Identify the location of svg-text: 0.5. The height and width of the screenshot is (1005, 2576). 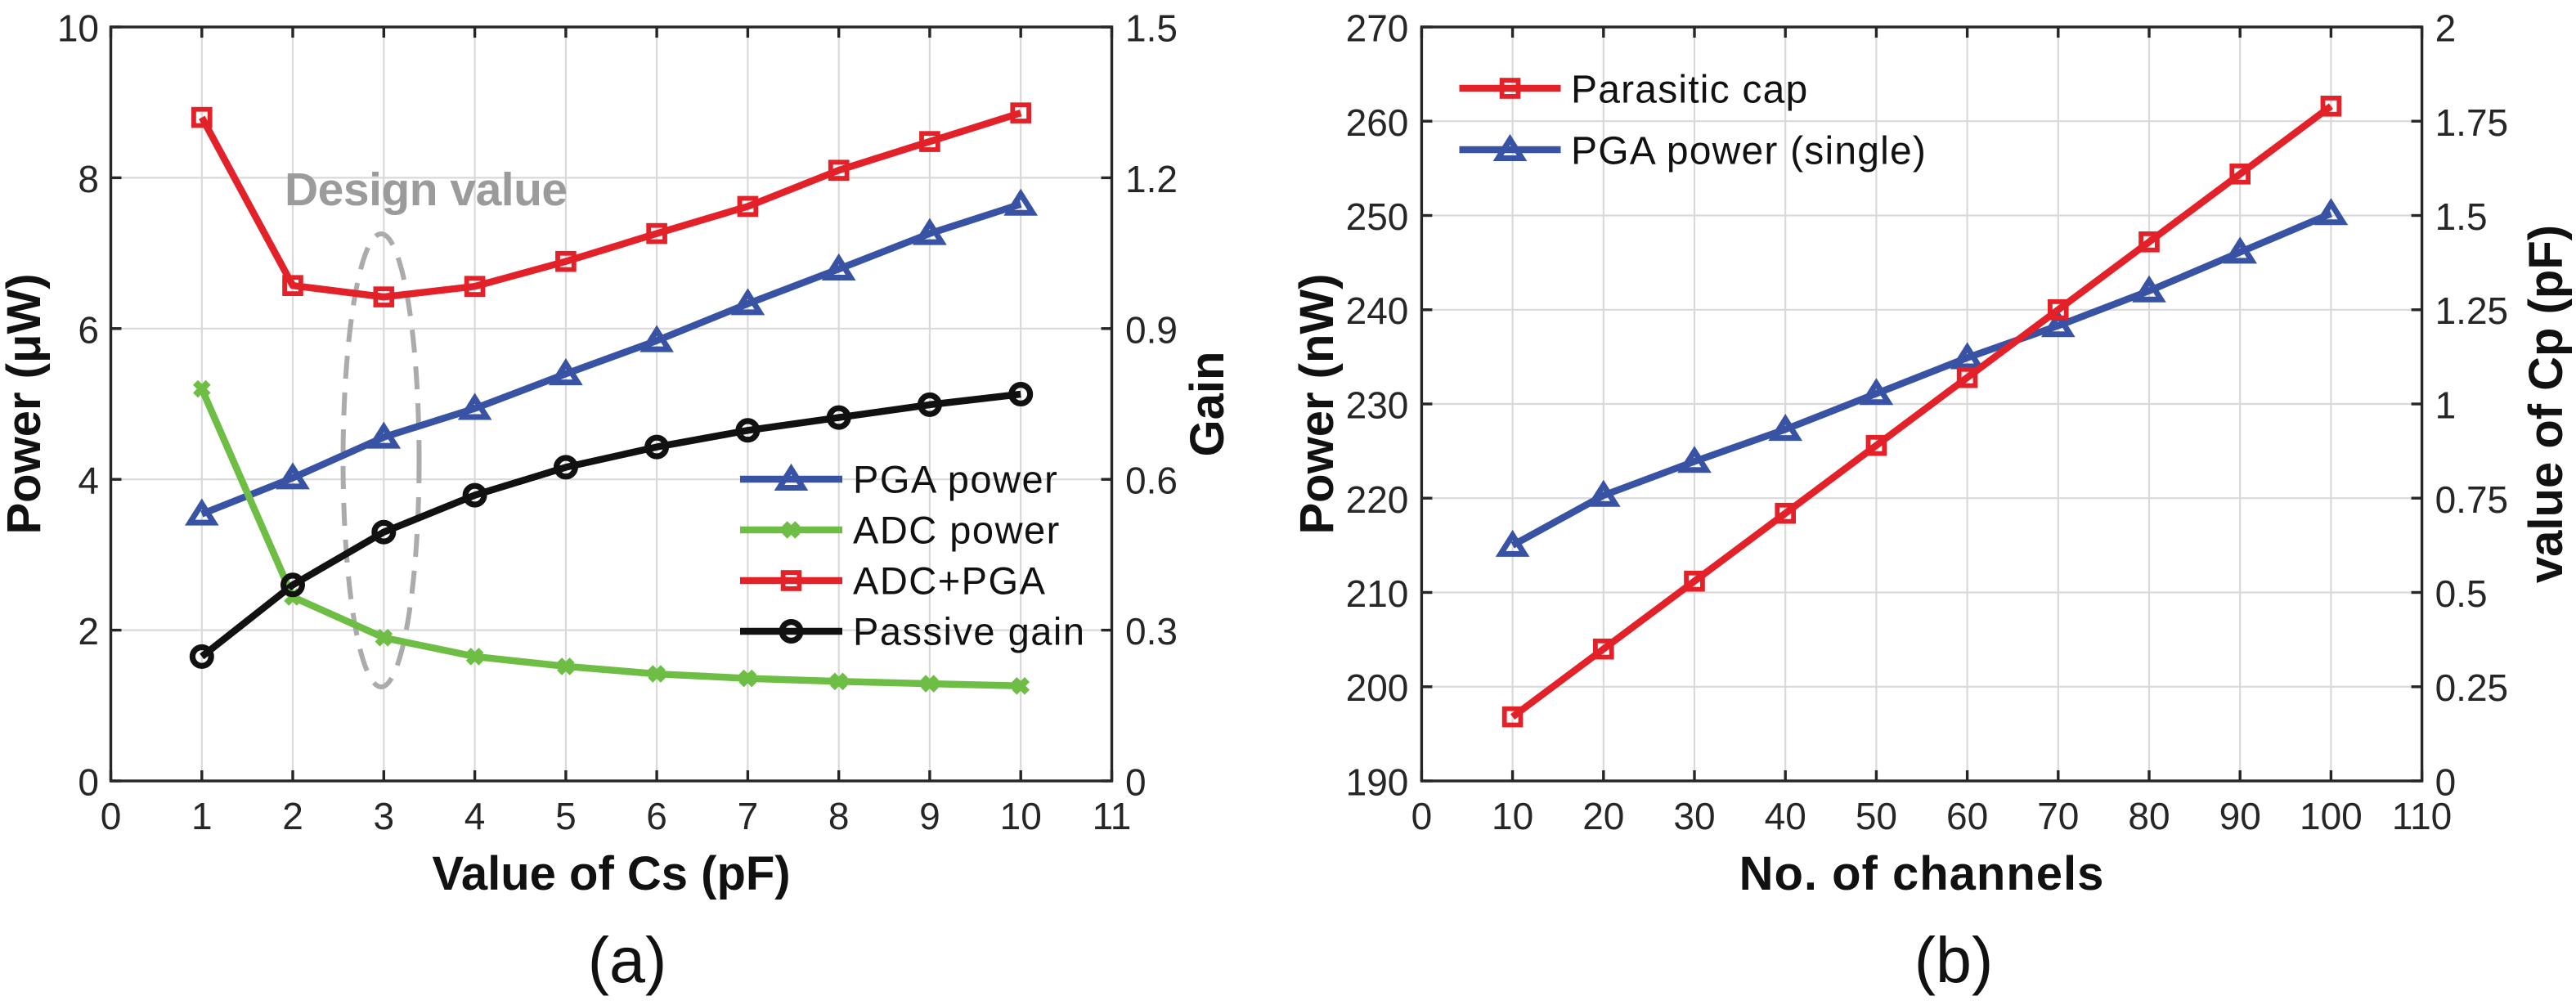
(2461, 593).